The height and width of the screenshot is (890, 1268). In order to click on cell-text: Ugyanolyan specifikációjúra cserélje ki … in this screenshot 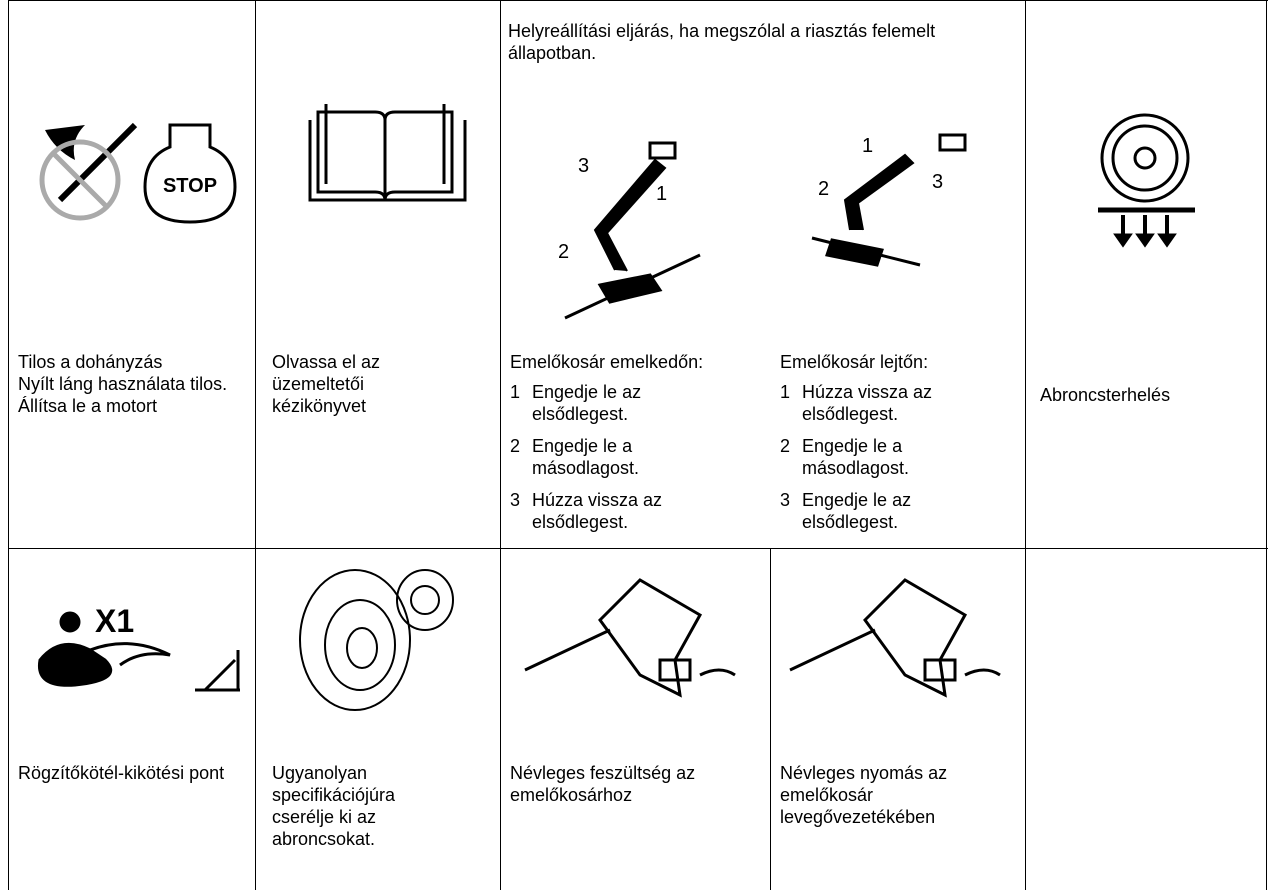, I will do `click(334, 806)`.